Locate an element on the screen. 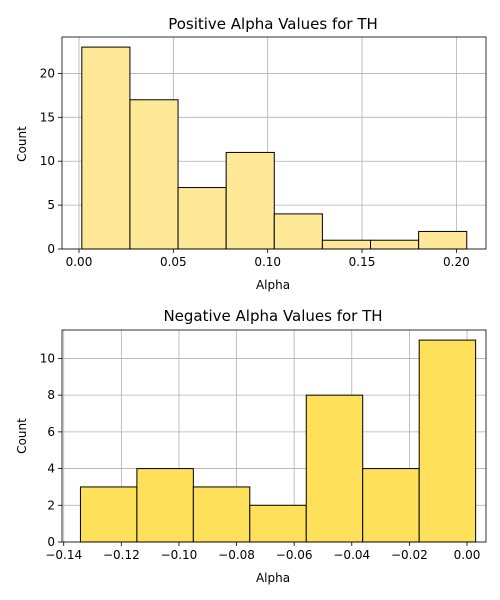 This screenshot has width=500, height=600. x-tick-label: 0.15 is located at coordinates (362, 262).